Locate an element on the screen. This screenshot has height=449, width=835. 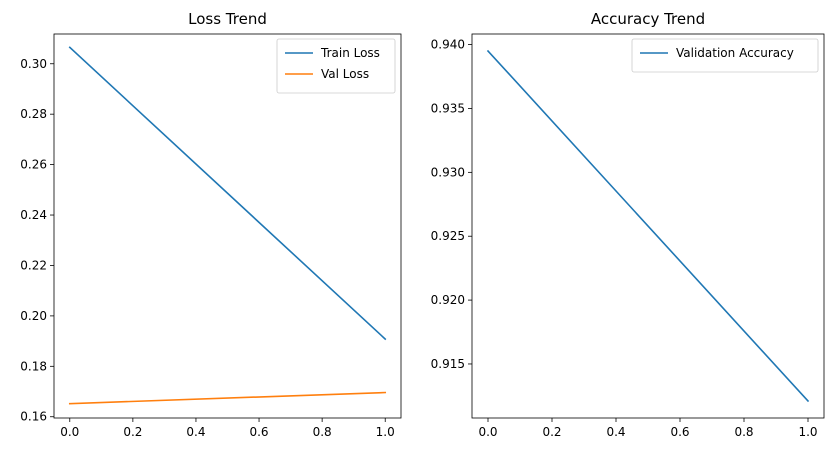
loss-y-tick-label: 0.24 is located at coordinates (33, 215).